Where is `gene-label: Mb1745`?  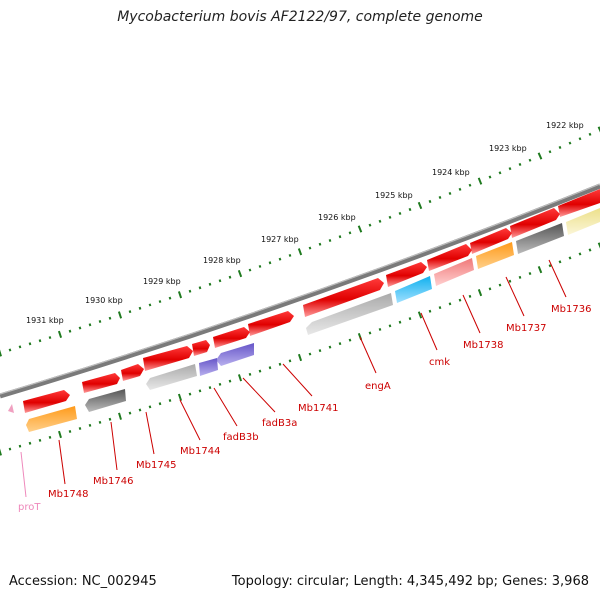 gene-label: Mb1745 is located at coordinates (156, 465).